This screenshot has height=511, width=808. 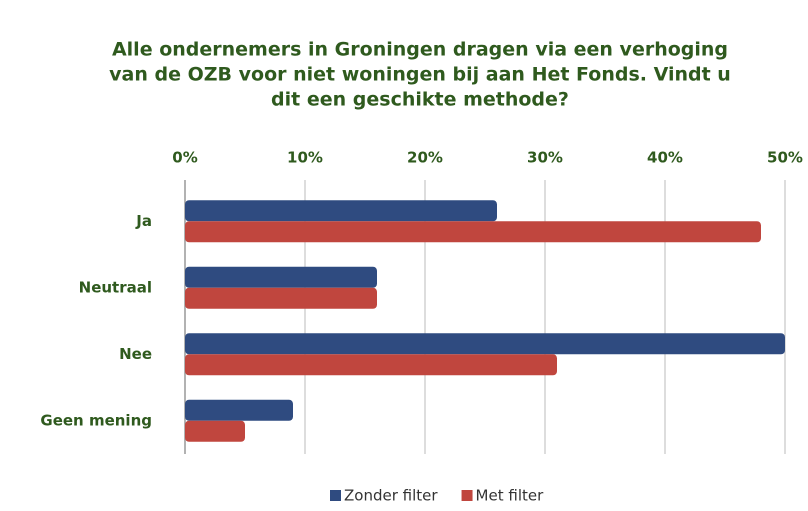 I want to click on x-tick-label: 30%, so click(x=545, y=158).